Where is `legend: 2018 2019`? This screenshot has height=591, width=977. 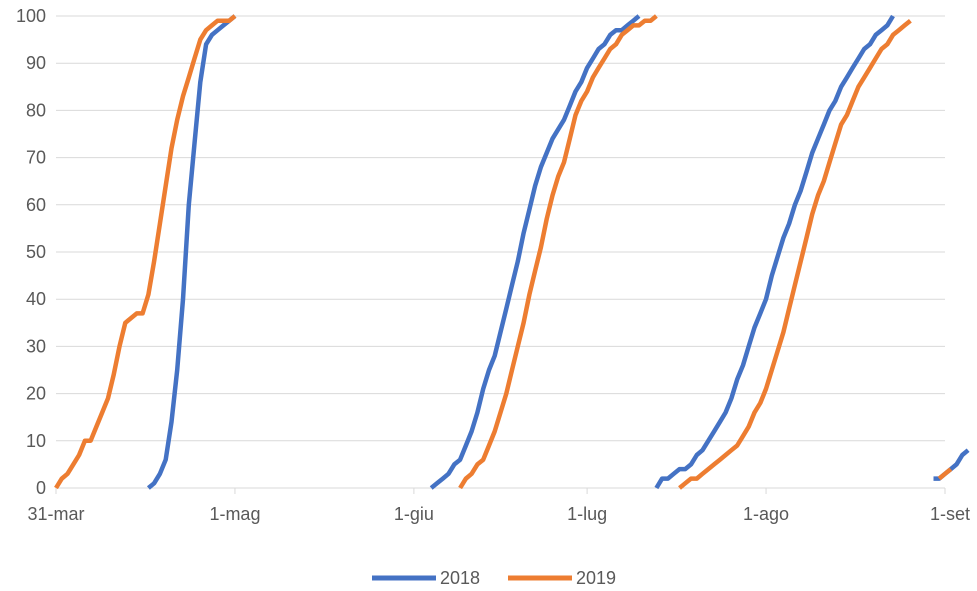 legend: 2018 2019 is located at coordinates (494, 578).